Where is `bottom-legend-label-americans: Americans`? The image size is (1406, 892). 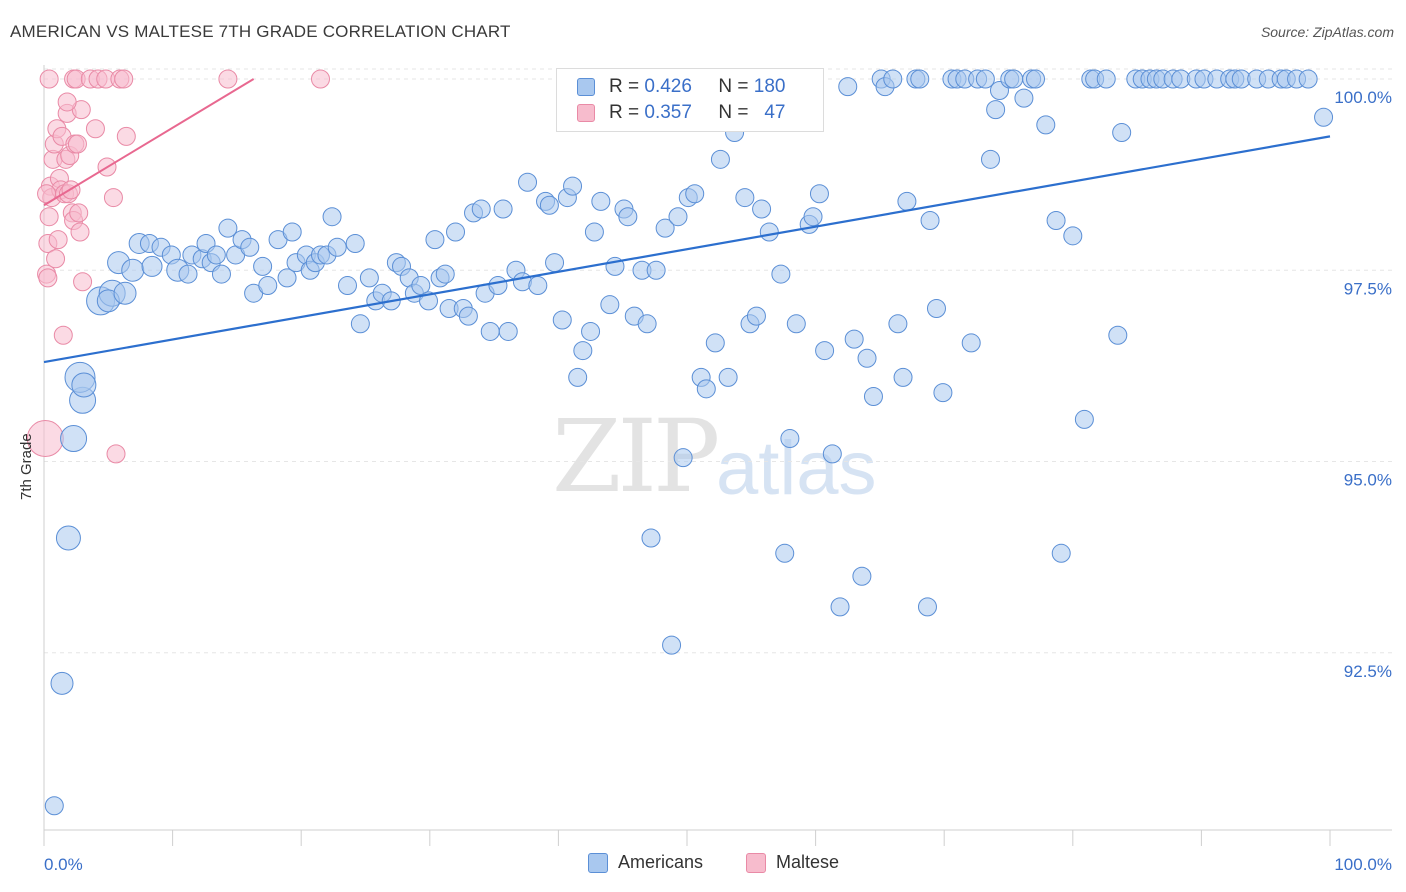 bottom-legend-label-americans: Americans is located at coordinates (661, 862).